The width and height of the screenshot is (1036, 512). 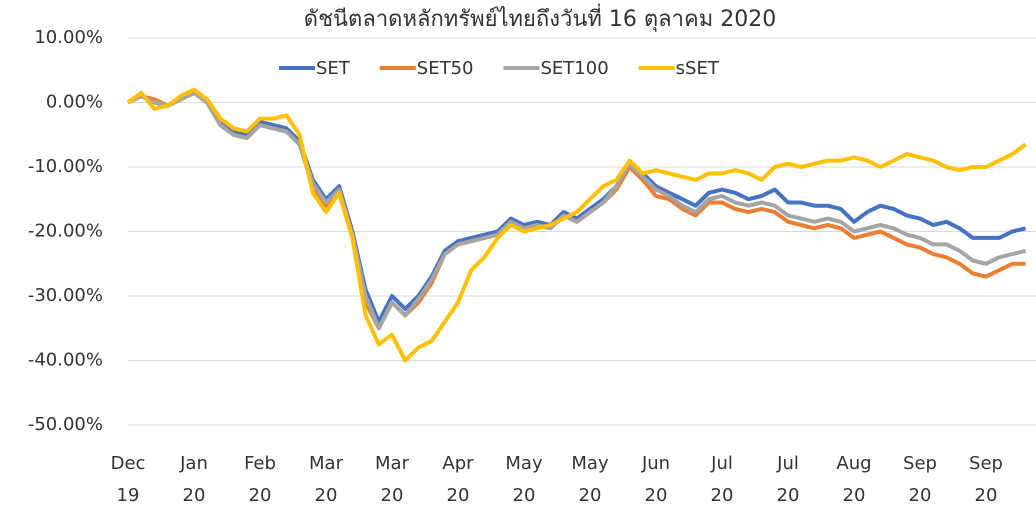 What do you see at coordinates (854, 479) in the screenshot?
I see `x-tick-label: Aug 20` at bounding box center [854, 479].